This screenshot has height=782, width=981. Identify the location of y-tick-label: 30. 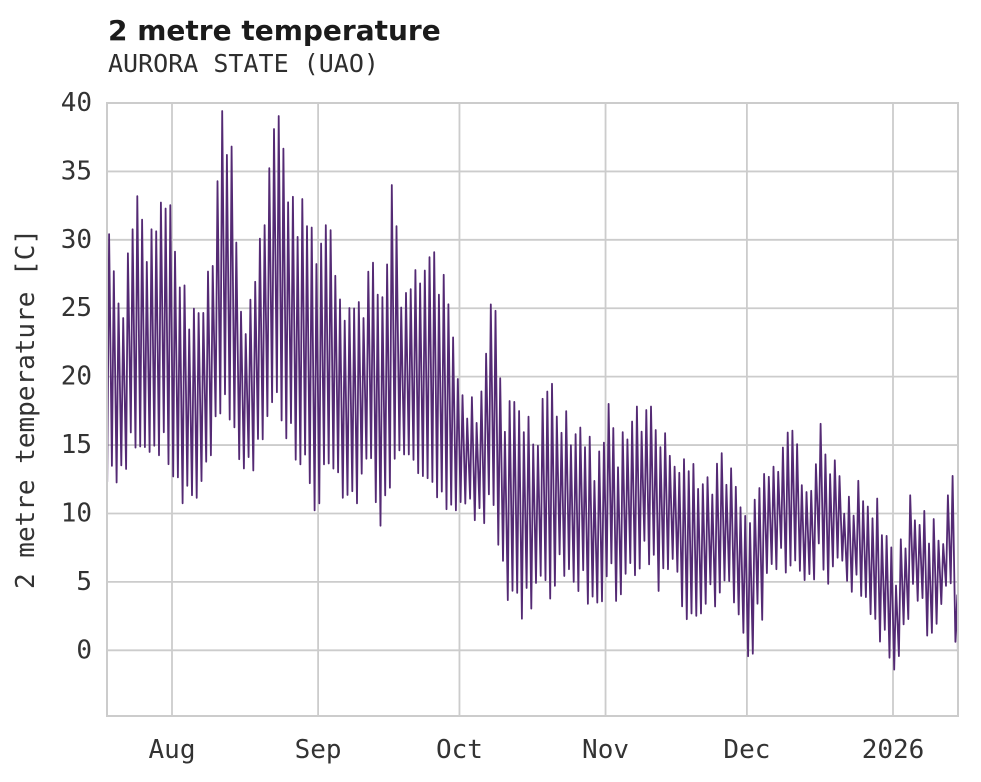
(76, 240).